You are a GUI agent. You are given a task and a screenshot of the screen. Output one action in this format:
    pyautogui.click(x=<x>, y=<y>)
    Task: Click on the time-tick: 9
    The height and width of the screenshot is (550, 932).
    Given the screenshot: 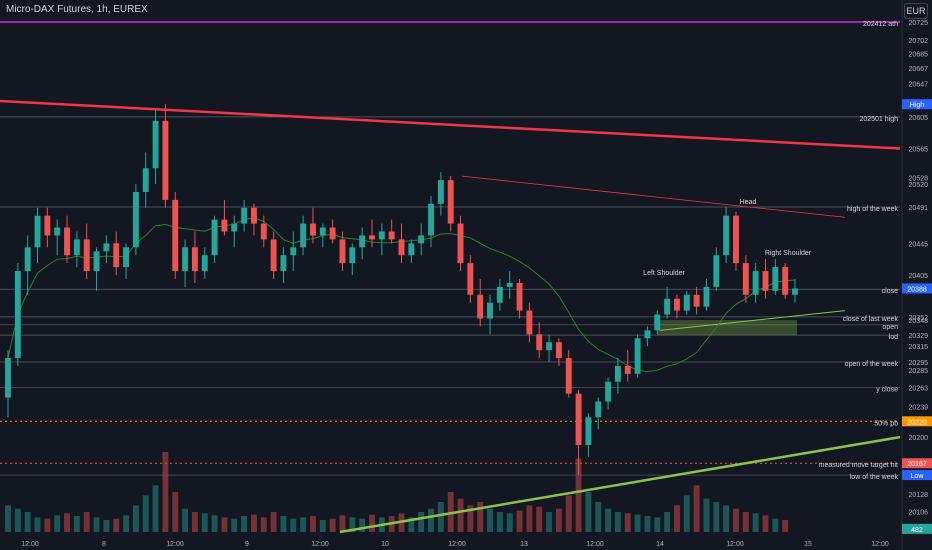 What is the action you would take?
    pyautogui.click(x=247, y=544)
    